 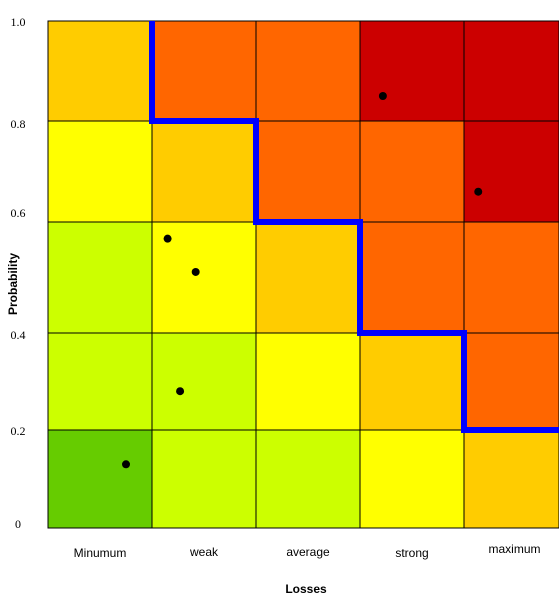 What do you see at coordinates (18, 213) in the screenshot?
I see `y-tick-label: 0.6` at bounding box center [18, 213].